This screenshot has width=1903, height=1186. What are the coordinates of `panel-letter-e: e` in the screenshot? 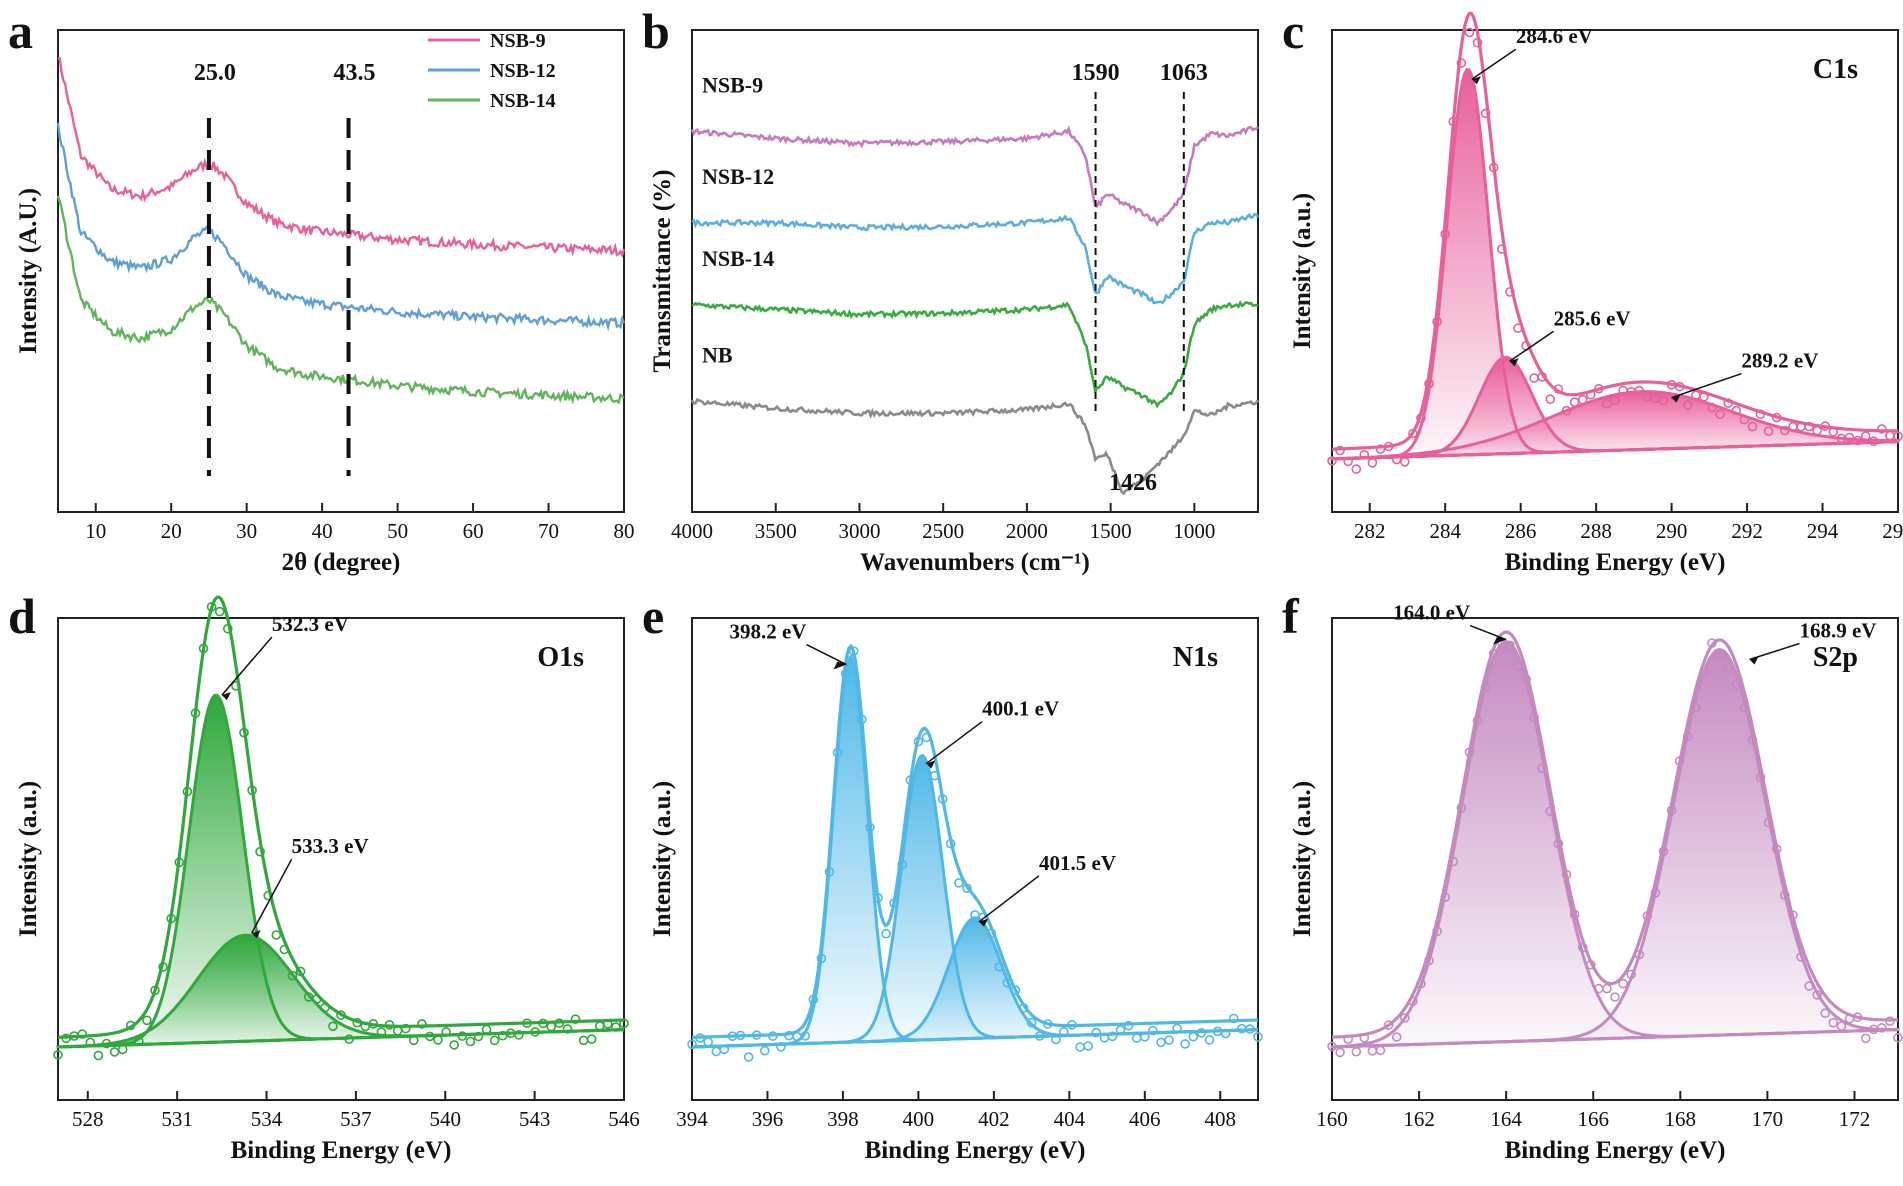 It's located at (653, 616).